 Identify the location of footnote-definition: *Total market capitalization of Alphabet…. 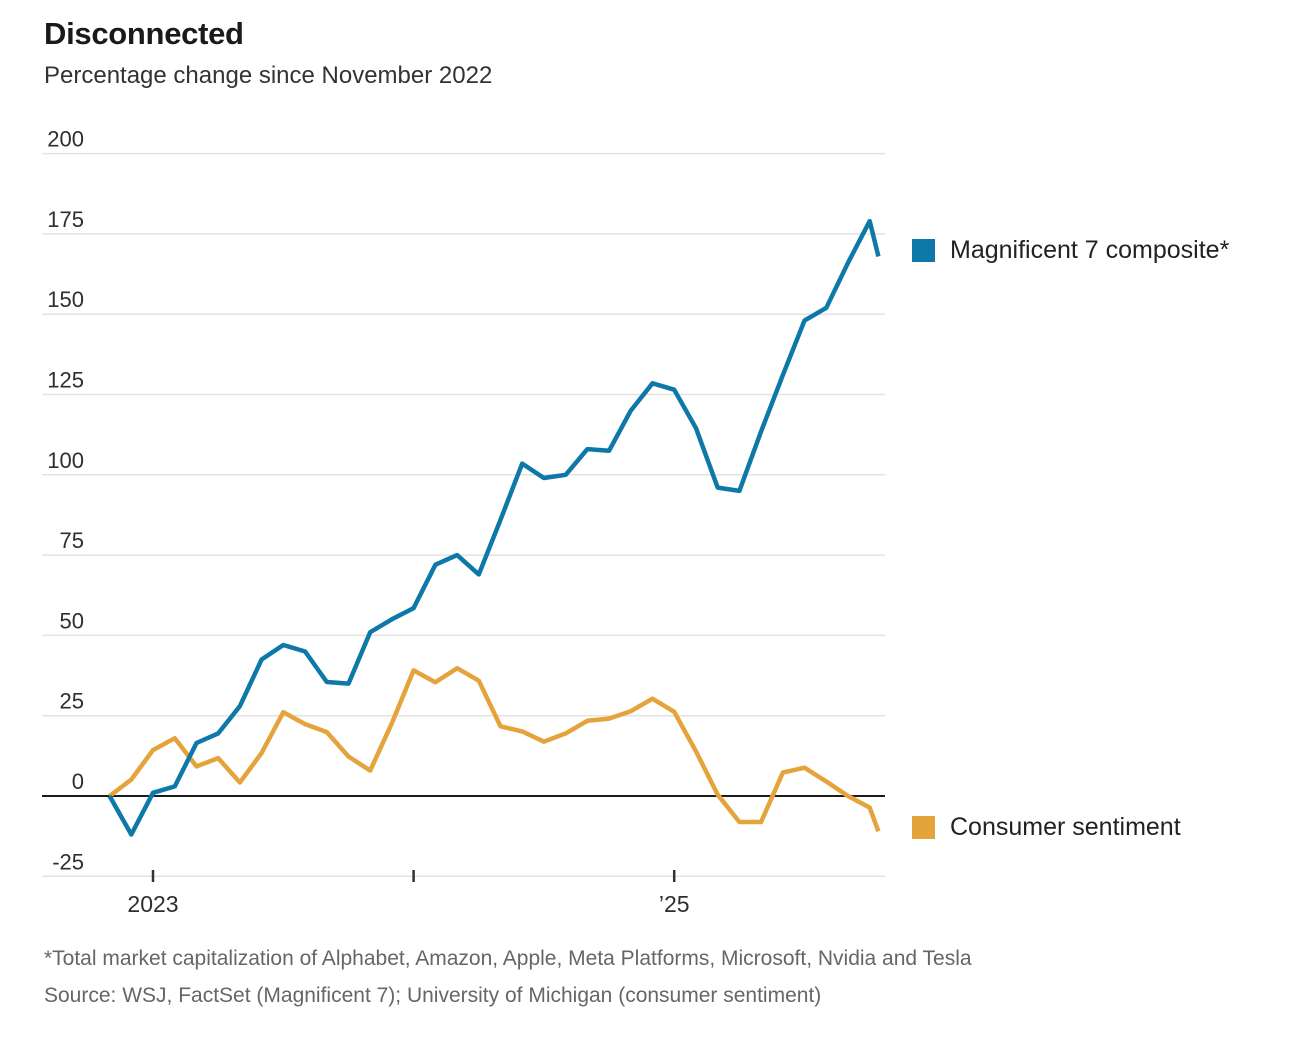
(508, 958).